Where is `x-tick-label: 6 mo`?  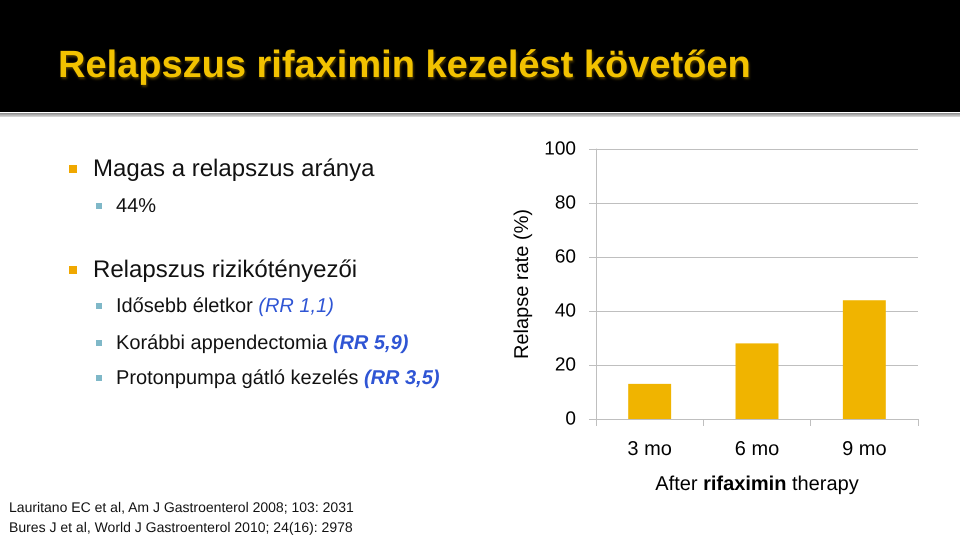
x-tick-label: 6 mo is located at coordinates (757, 449).